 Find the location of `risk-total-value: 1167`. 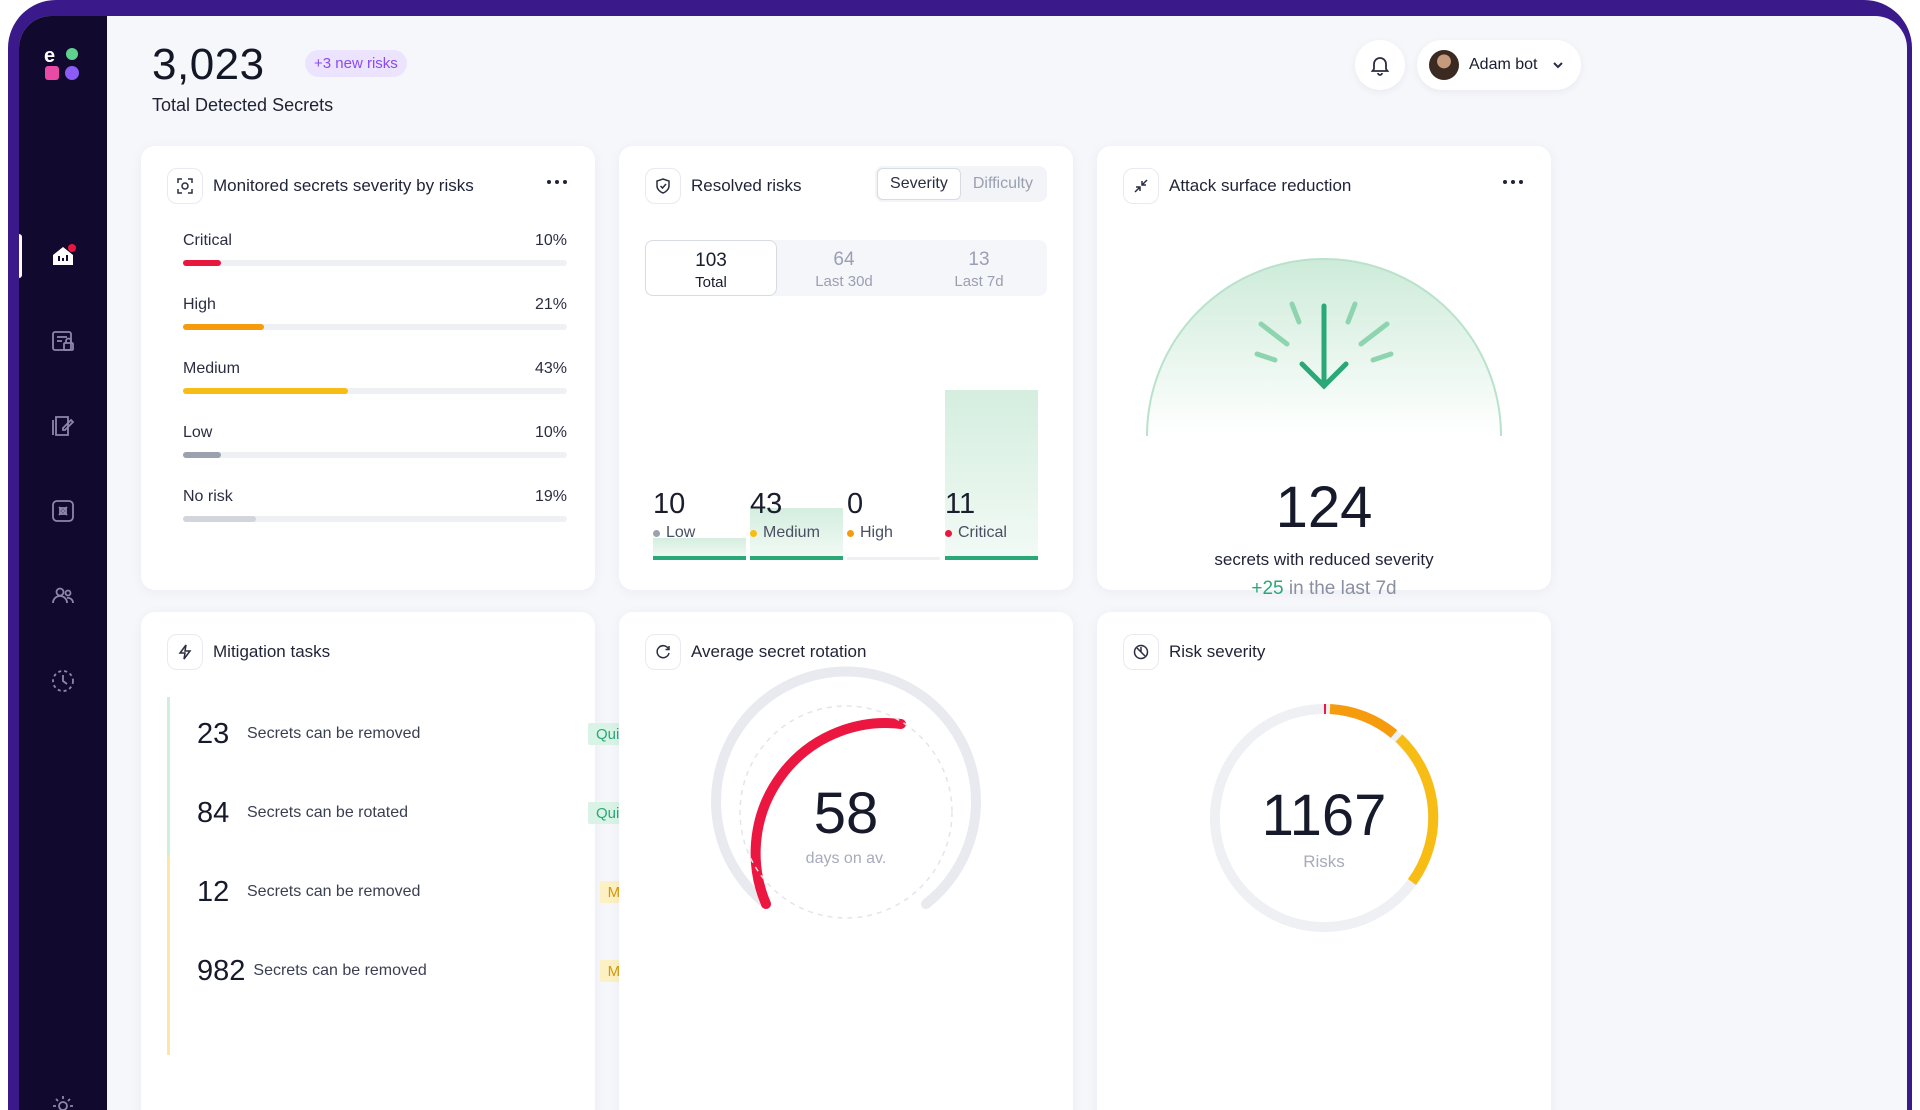

risk-total-value: 1167 is located at coordinates (1324, 815).